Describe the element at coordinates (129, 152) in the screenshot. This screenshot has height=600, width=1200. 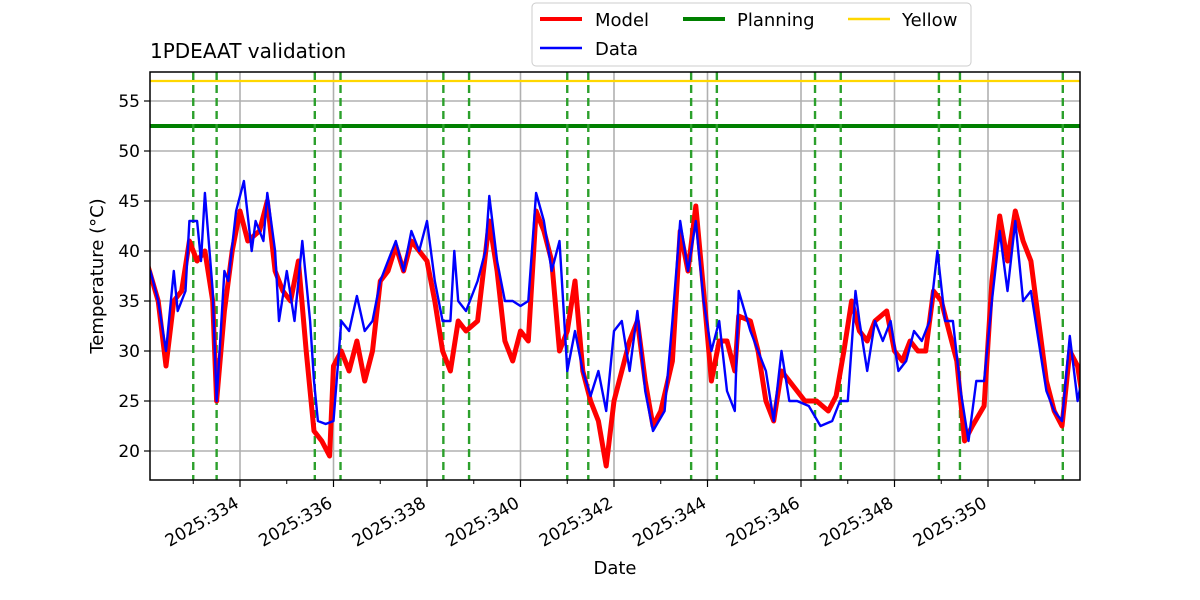
I see `y-tick-label: 50` at that location.